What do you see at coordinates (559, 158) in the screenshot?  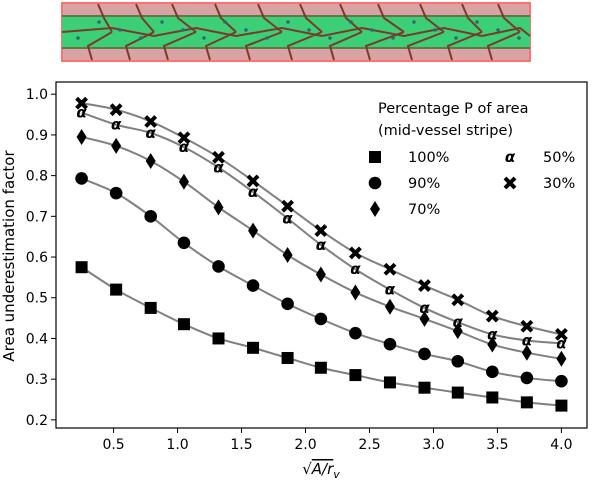 I see `legend-label: 50%` at bounding box center [559, 158].